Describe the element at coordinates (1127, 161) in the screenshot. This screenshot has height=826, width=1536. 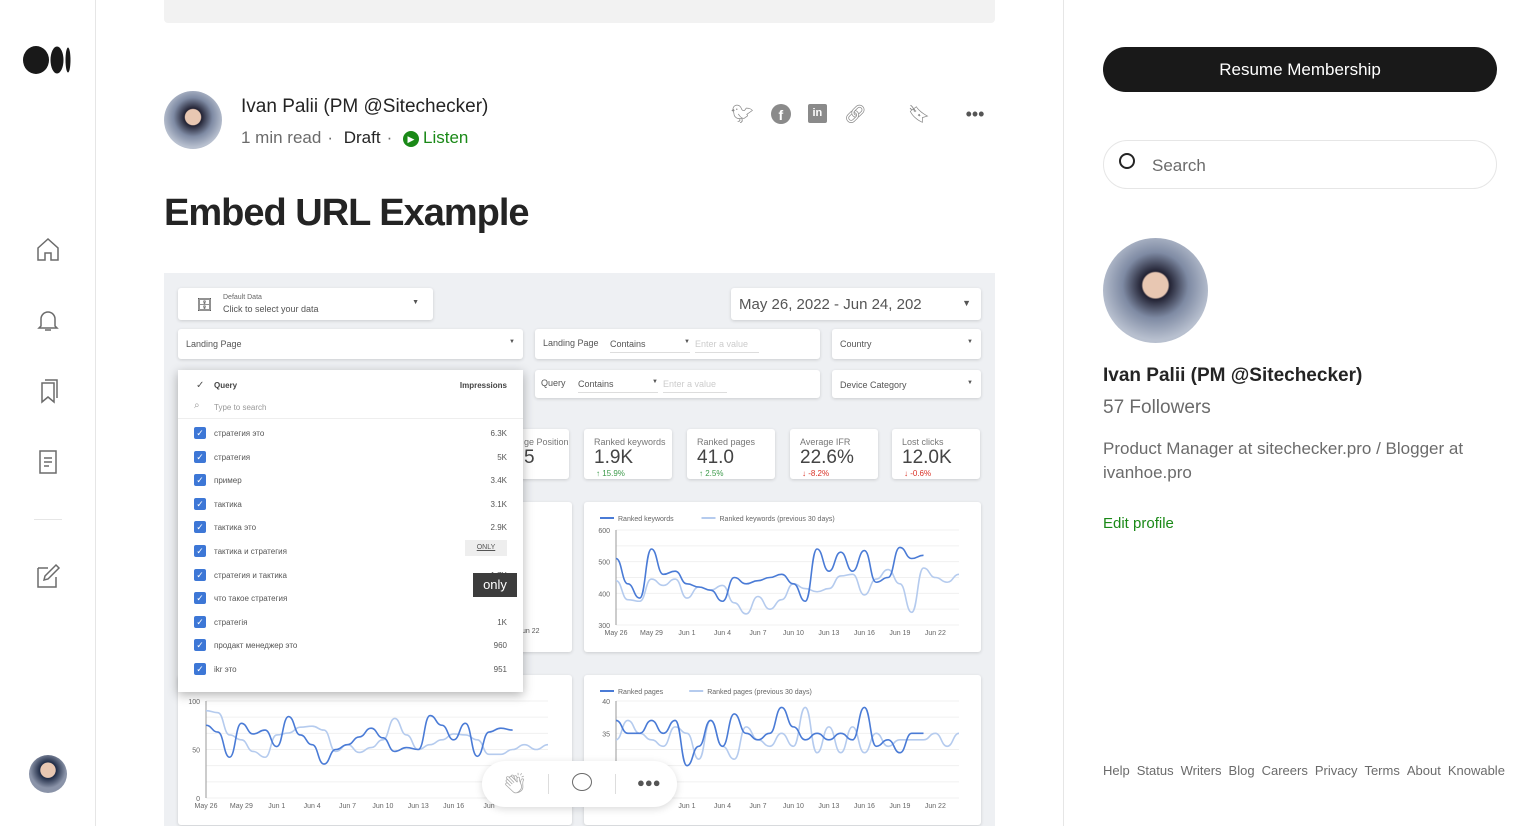
I see `search-icon` at that location.